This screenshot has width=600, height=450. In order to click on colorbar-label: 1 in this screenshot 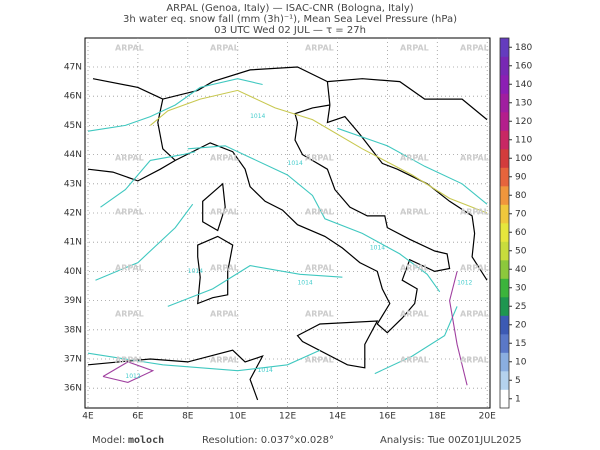, I will do `click(518, 399)`.